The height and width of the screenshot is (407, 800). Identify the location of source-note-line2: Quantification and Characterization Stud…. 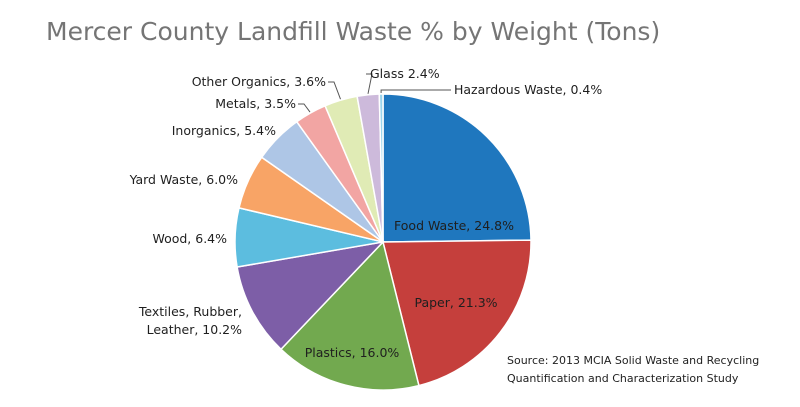
(623, 378).